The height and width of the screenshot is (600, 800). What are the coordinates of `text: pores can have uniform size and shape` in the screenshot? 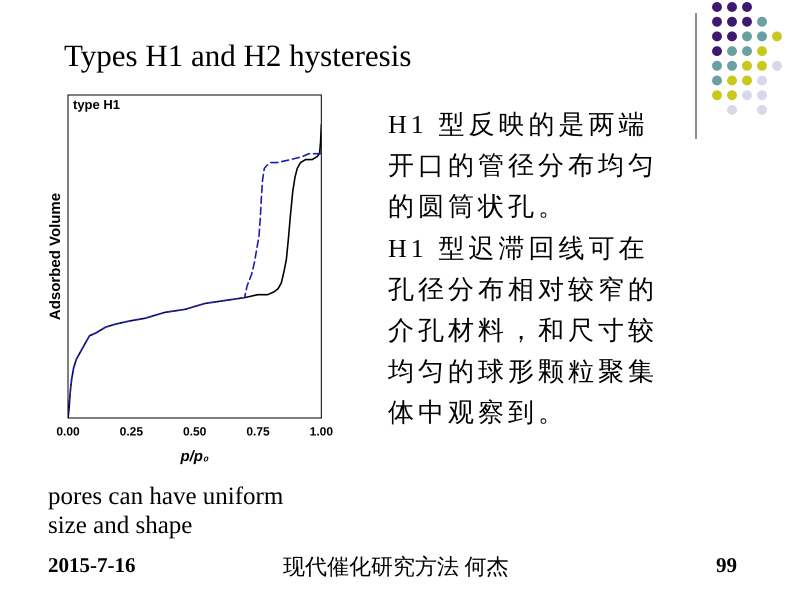 It's located at (166, 511).